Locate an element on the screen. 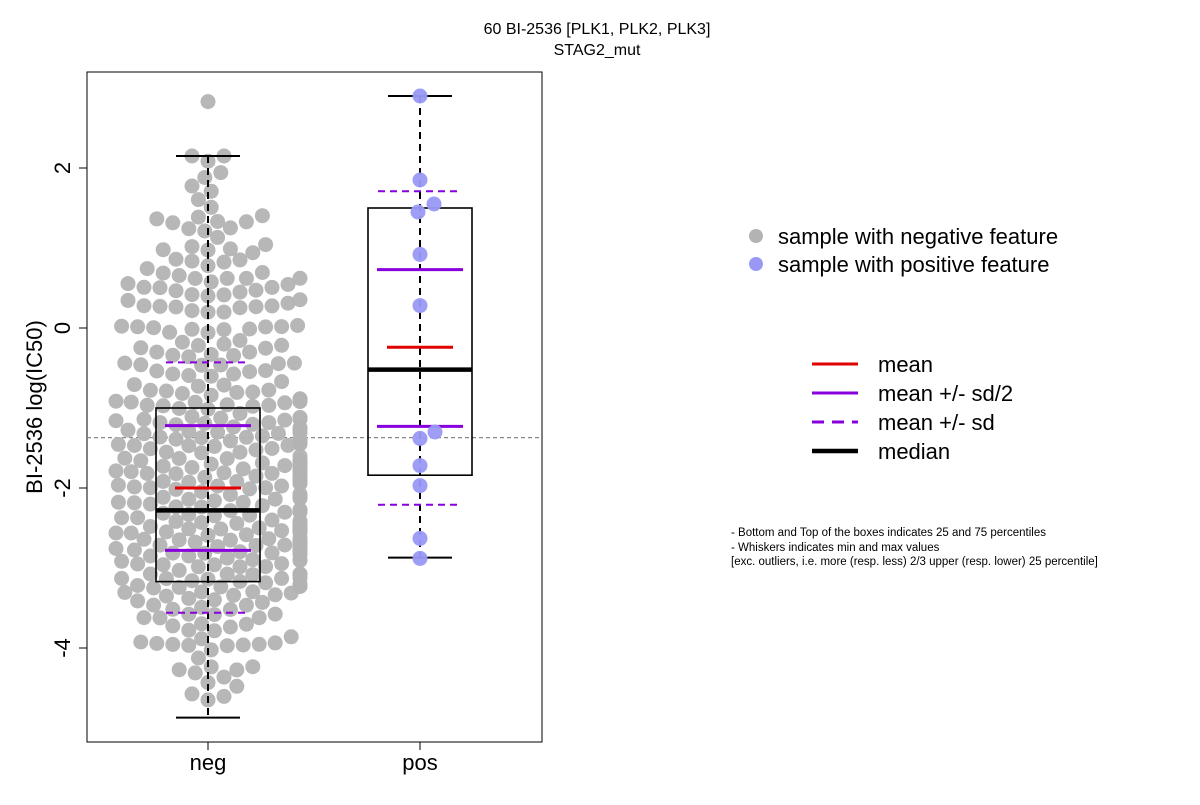 Image resolution: width=1200 pixels, height=805 pixels. y-axis-label: BI-2536 log(IC50) is located at coordinates (34, 407).